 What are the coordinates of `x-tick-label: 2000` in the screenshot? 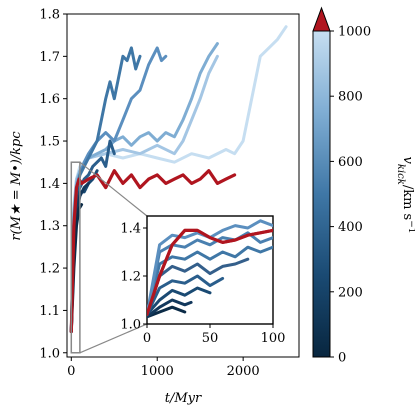 It's located at (243, 371).